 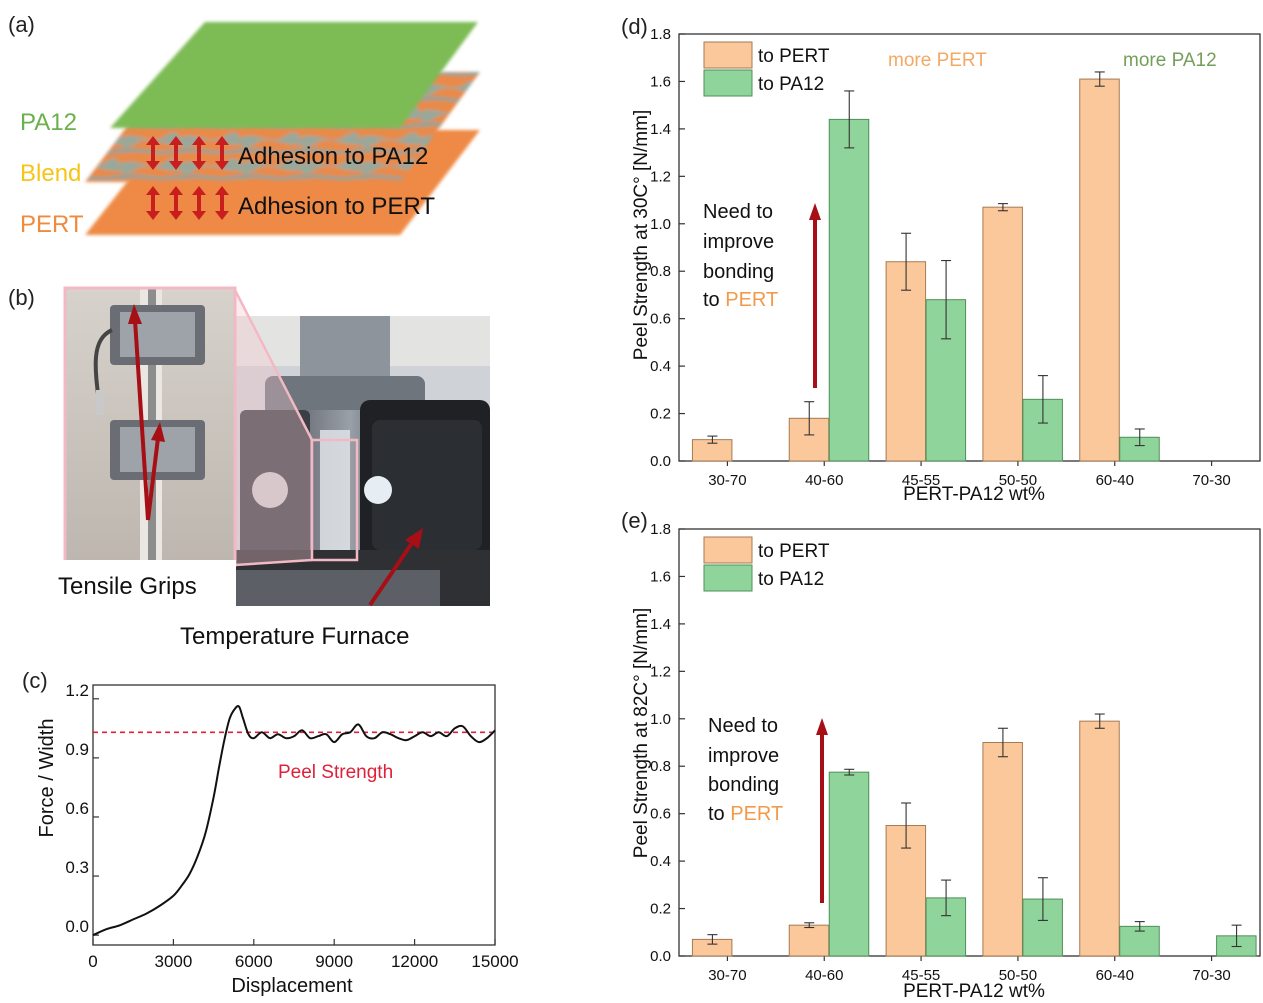 What do you see at coordinates (1018, 975) in the screenshot?
I see `chart-e-xtick-label: 50-50` at bounding box center [1018, 975].